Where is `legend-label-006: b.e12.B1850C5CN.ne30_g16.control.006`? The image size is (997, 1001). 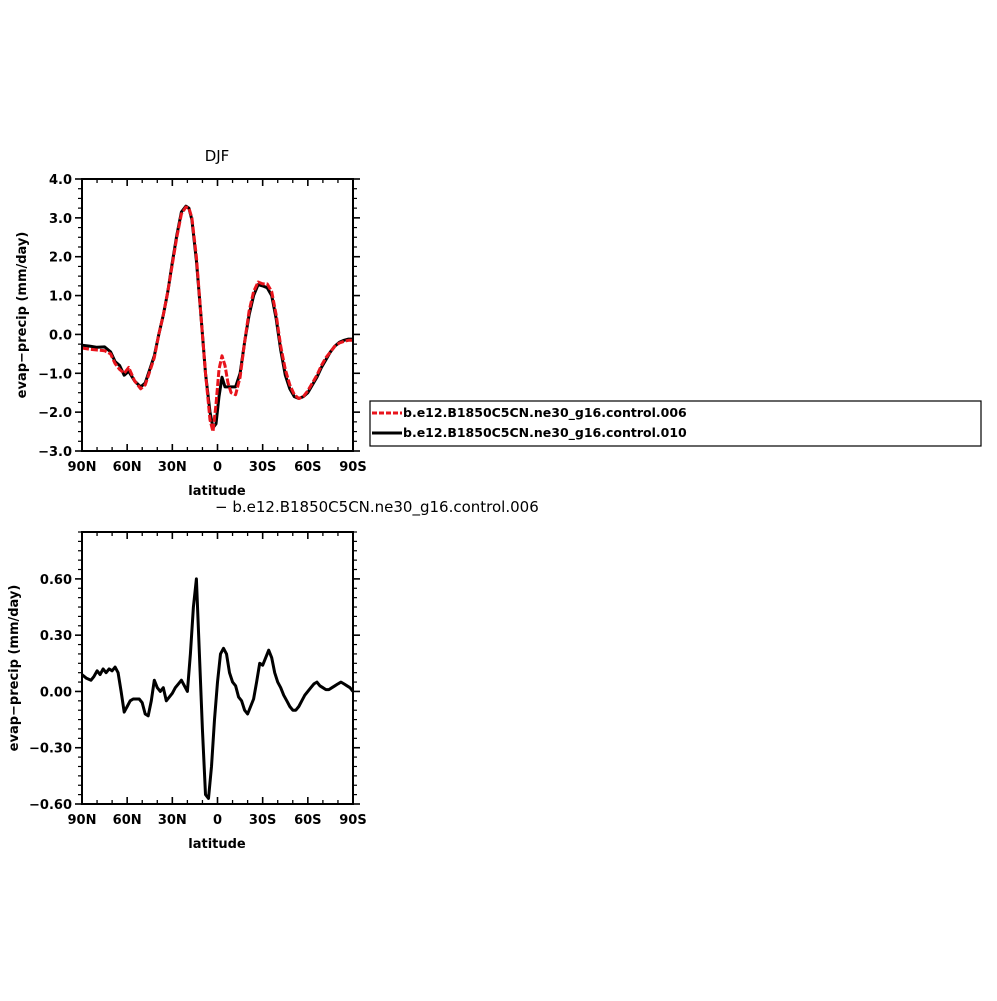
legend-label-006: b.e12.B1850C5CN.ne30_g16.control.006 is located at coordinates (545, 413).